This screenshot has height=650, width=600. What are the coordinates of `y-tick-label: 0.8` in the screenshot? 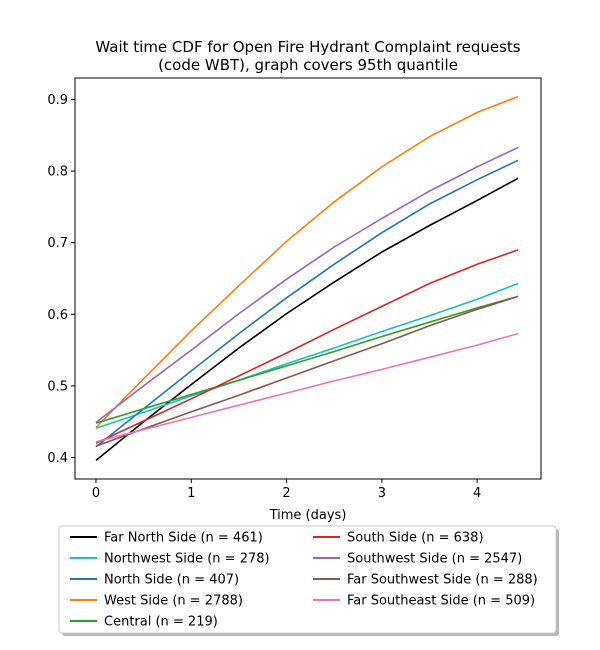 It's located at (57, 172).